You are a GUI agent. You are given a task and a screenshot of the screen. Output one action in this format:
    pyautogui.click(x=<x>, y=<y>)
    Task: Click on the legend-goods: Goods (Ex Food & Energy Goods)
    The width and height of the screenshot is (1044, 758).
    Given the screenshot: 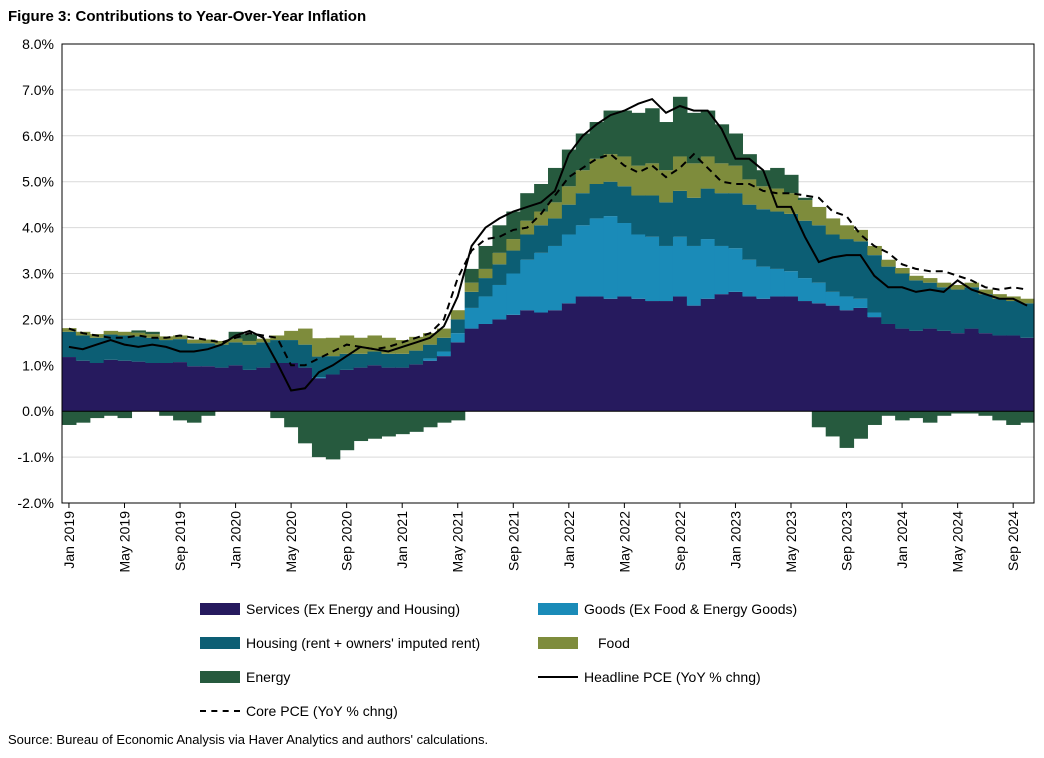 What is the action you would take?
    pyautogui.click(x=667, y=609)
    